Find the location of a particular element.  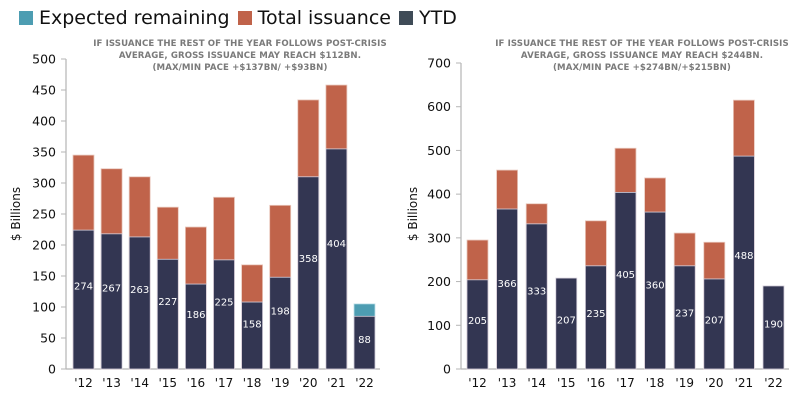

y-tick-label: 450 is located at coordinates (44, 90).